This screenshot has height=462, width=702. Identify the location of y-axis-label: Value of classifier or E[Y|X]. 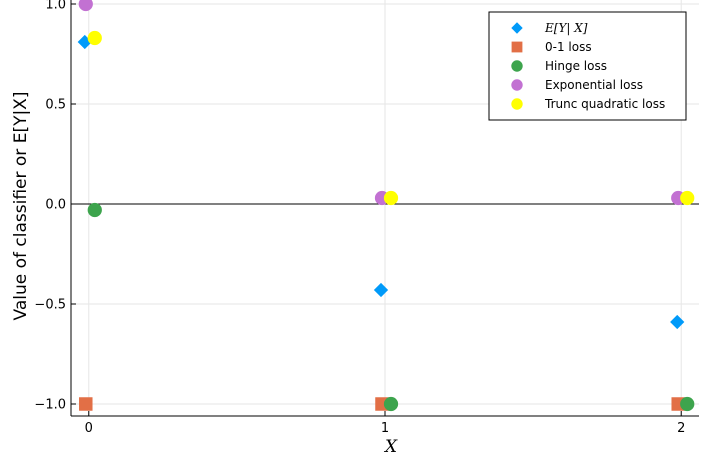
(21, 206).